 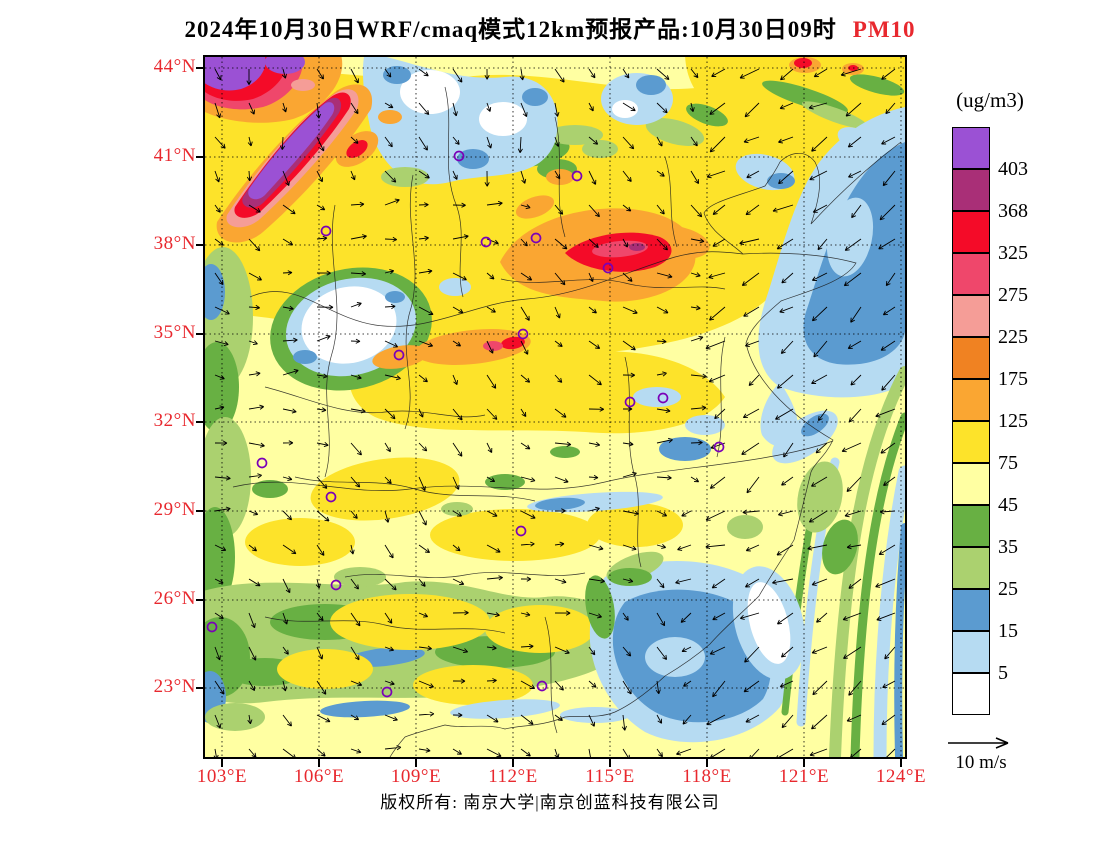 I want to click on lat-axis-label: 26°N, so click(x=174, y=598).